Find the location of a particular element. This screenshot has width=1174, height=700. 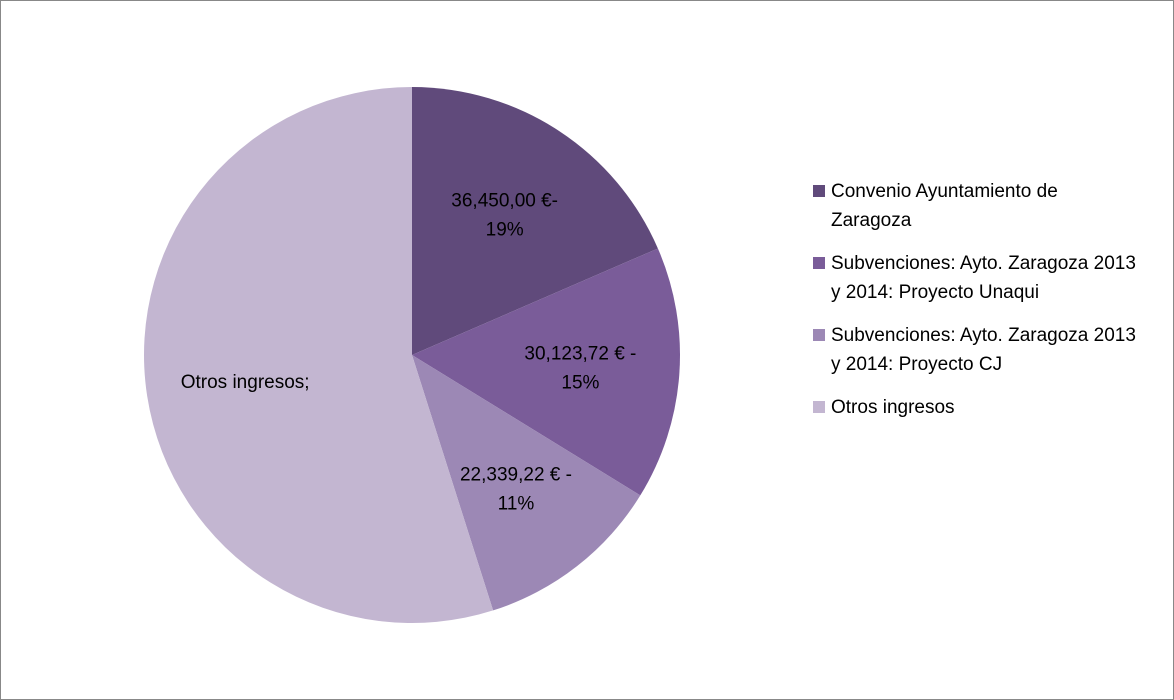

legend-label: Otros ingresos is located at coordinates (893, 407).